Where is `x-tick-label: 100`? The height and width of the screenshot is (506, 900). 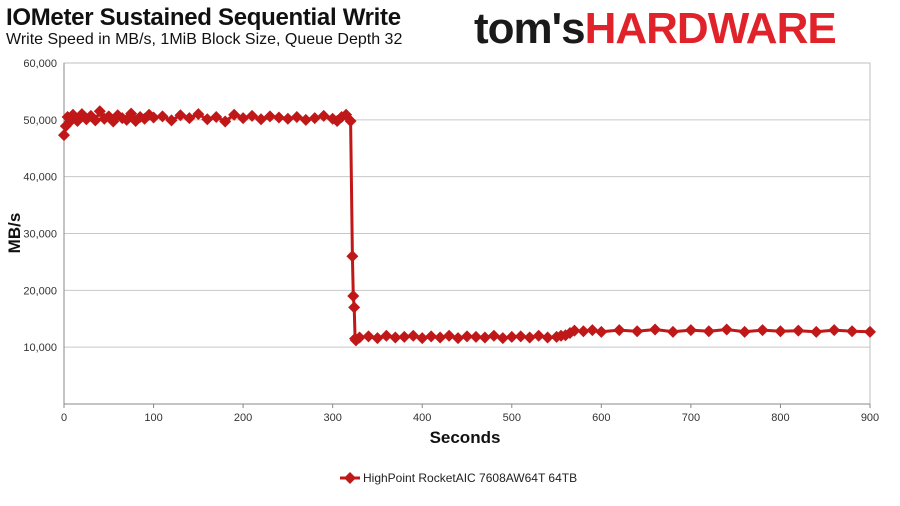
x-tick-label: 100 is located at coordinates (153, 418).